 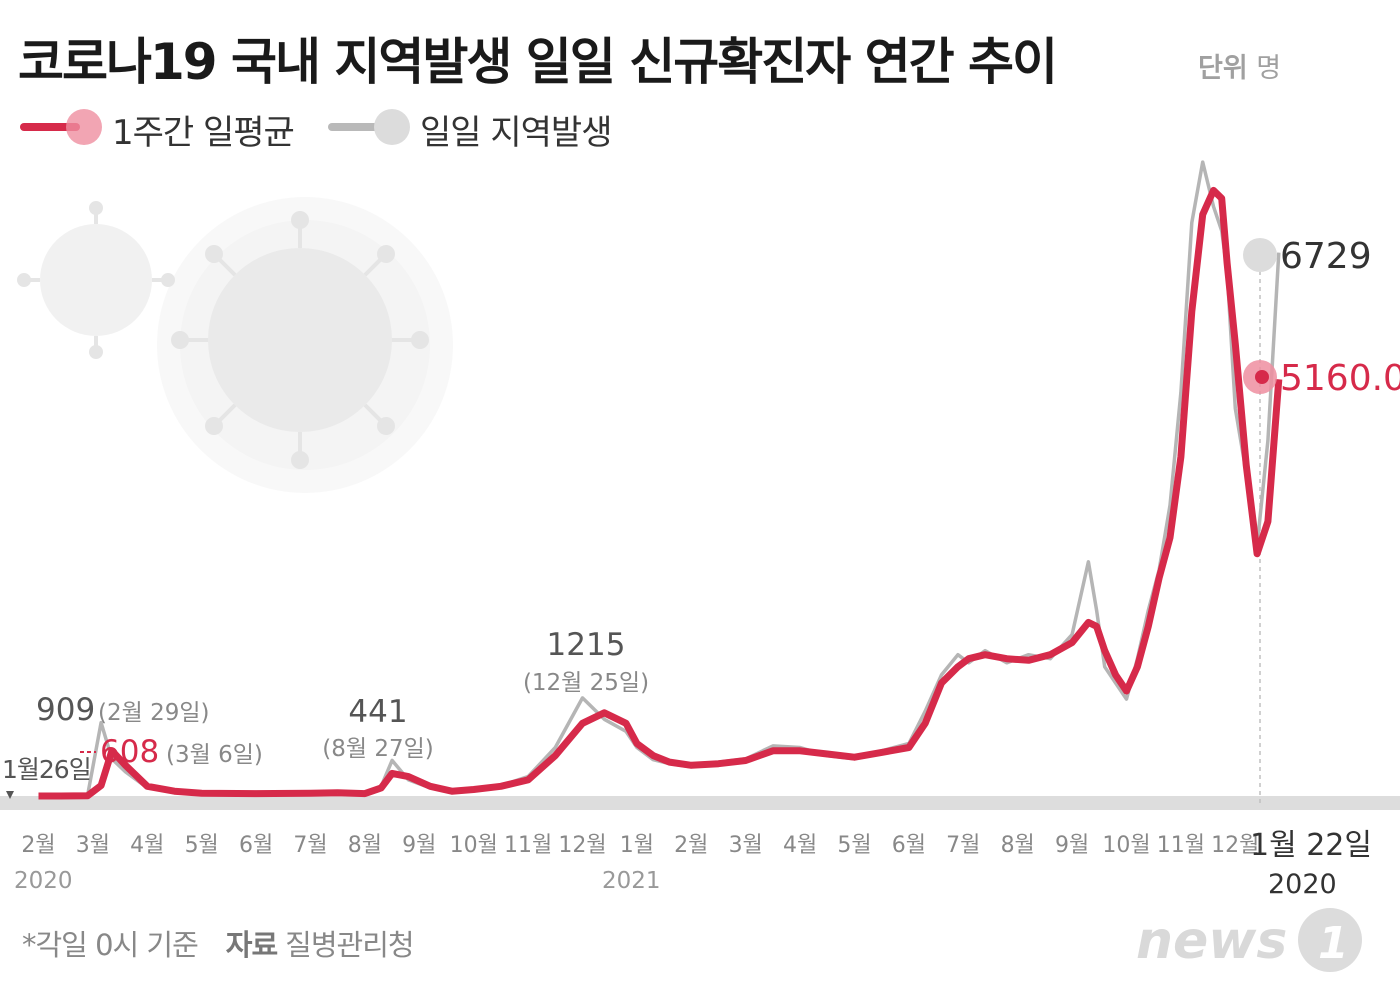 What do you see at coordinates (586, 683) in the screenshot?
I see `annotation-1215-date: (12월 25일)` at bounding box center [586, 683].